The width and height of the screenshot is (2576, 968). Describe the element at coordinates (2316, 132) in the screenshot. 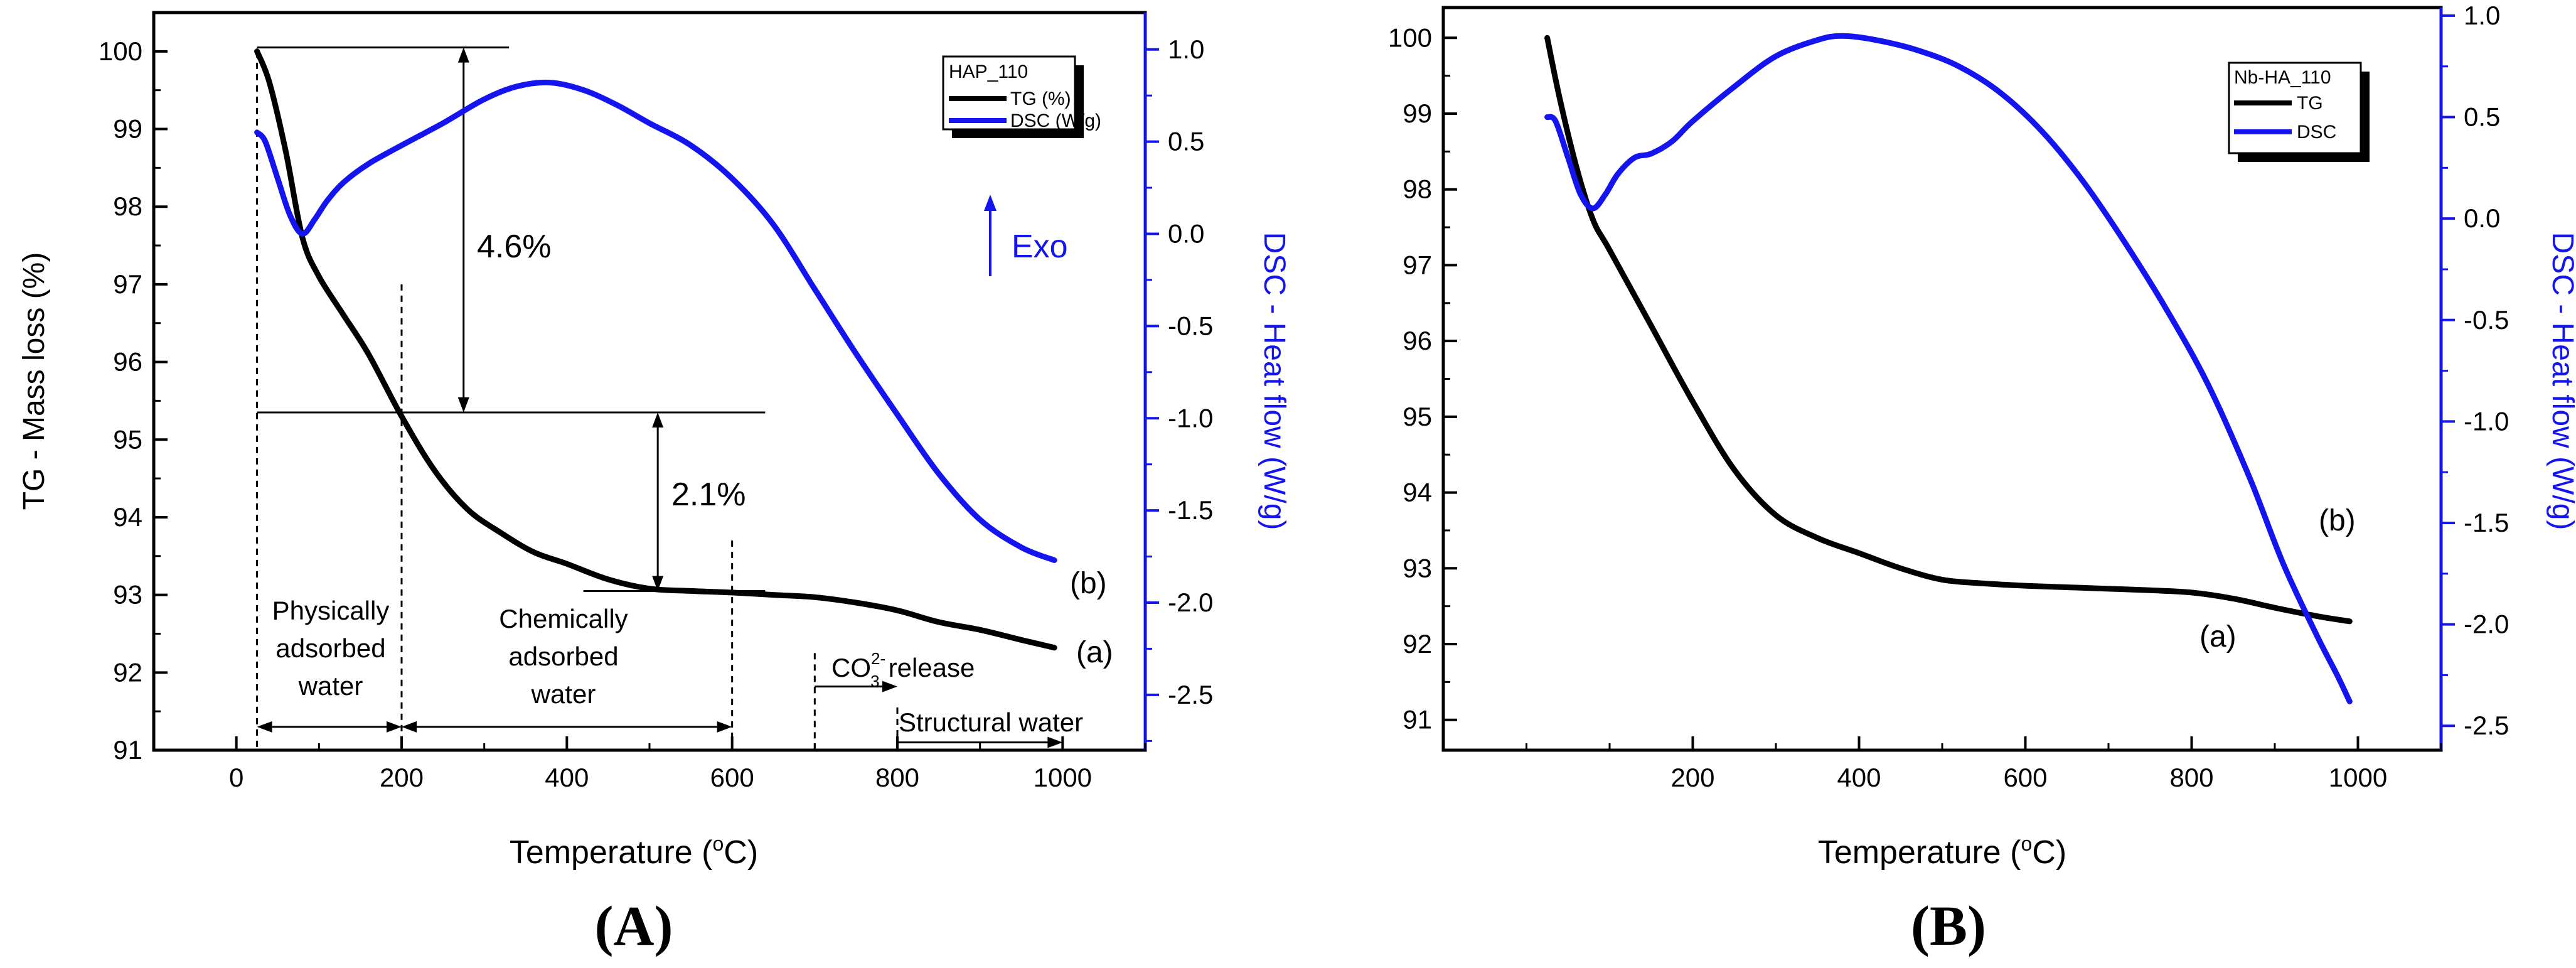

I see `legend-dsc-label-b: DSC` at that location.